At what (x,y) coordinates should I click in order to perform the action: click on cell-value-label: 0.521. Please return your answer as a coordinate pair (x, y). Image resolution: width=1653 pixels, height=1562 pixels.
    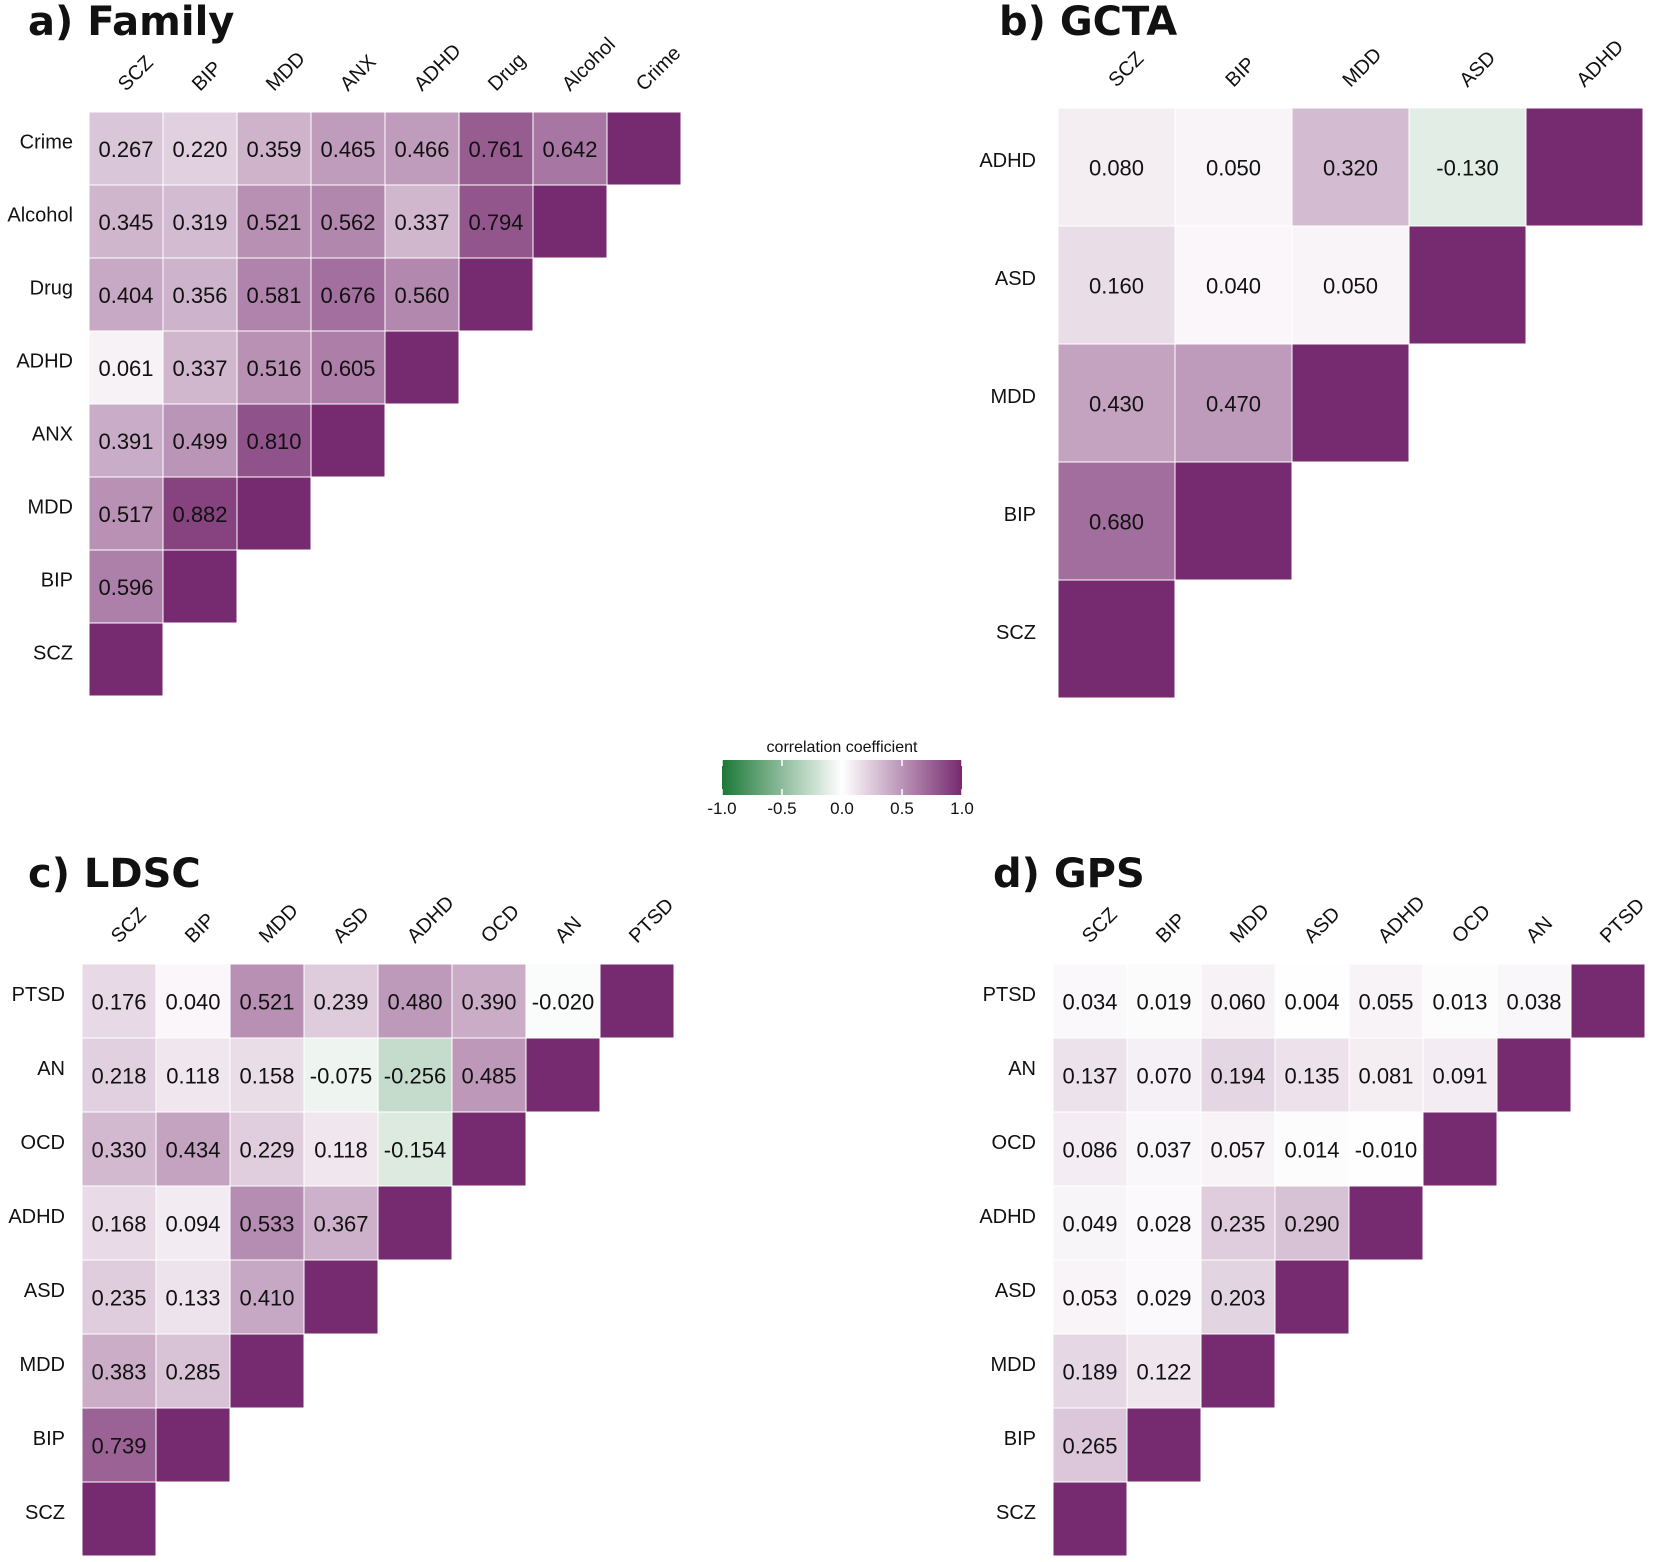
    Looking at the image, I should click on (266, 1002).